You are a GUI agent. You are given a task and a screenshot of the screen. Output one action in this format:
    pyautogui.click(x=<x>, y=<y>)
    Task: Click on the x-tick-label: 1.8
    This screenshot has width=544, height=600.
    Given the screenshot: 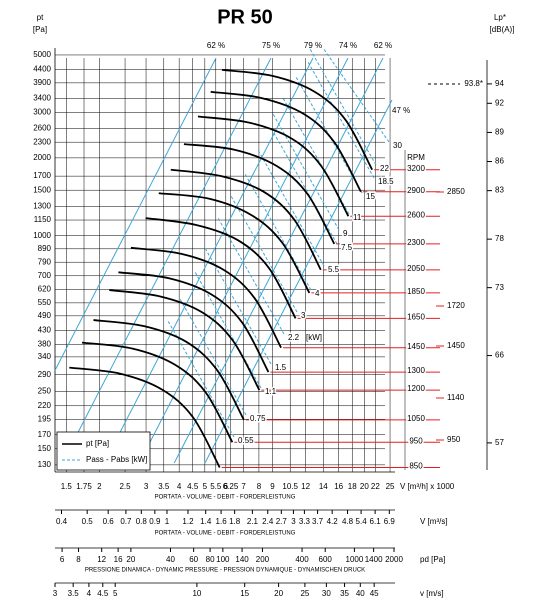 What is the action you would take?
    pyautogui.click(x=235, y=521)
    